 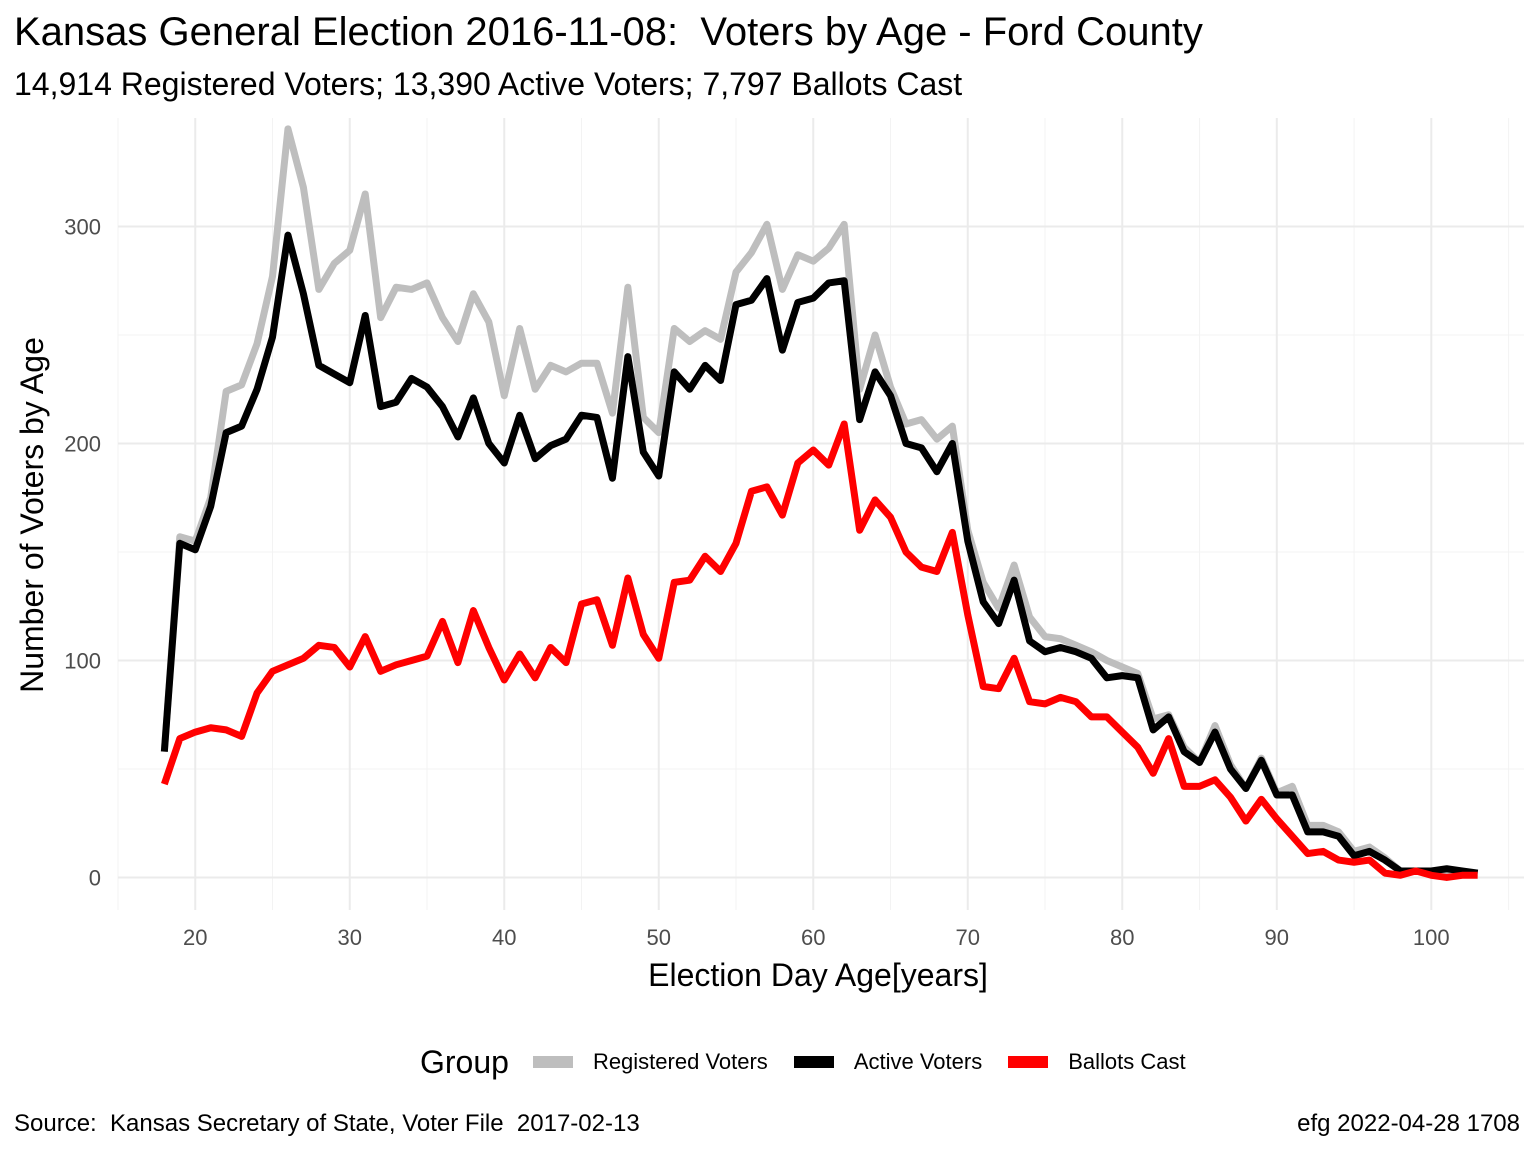 I want to click on legend-item-active-voters: Active Voters, so click(x=888, y=1062).